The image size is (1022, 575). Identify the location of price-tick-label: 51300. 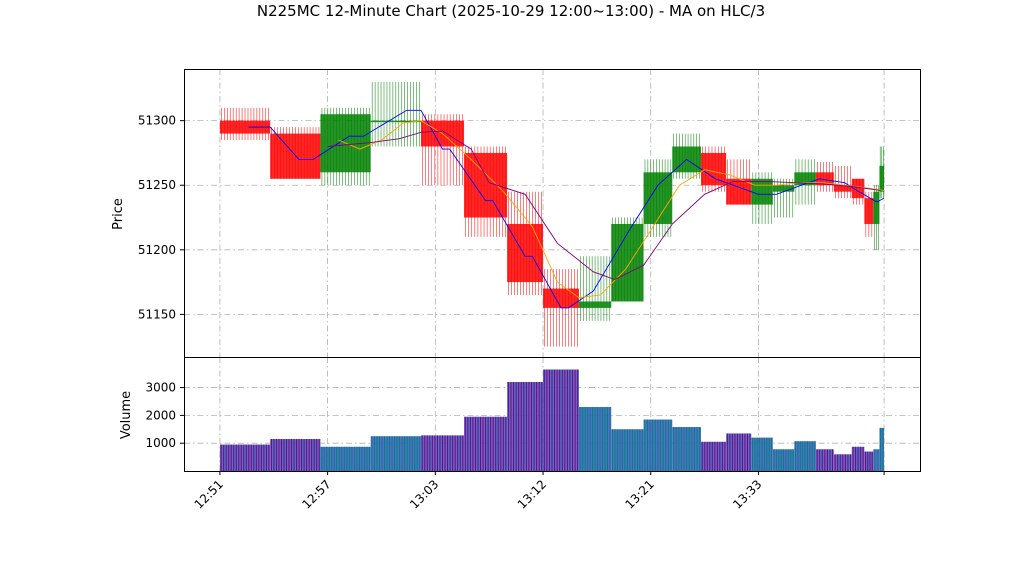
(157, 121).